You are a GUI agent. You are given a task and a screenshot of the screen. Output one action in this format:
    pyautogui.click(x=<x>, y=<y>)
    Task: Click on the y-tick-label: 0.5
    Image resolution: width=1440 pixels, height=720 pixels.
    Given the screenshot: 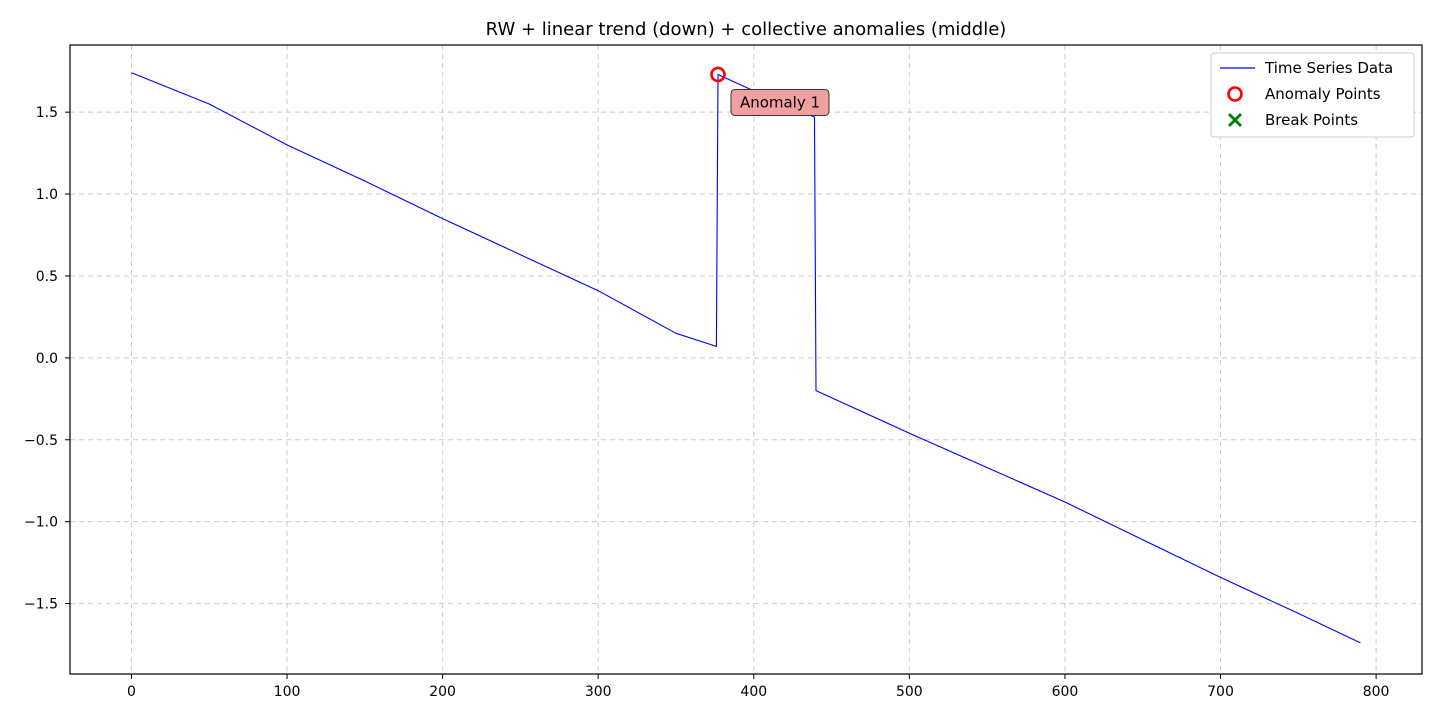 What is the action you would take?
    pyautogui.click(x=47, y=277)
    